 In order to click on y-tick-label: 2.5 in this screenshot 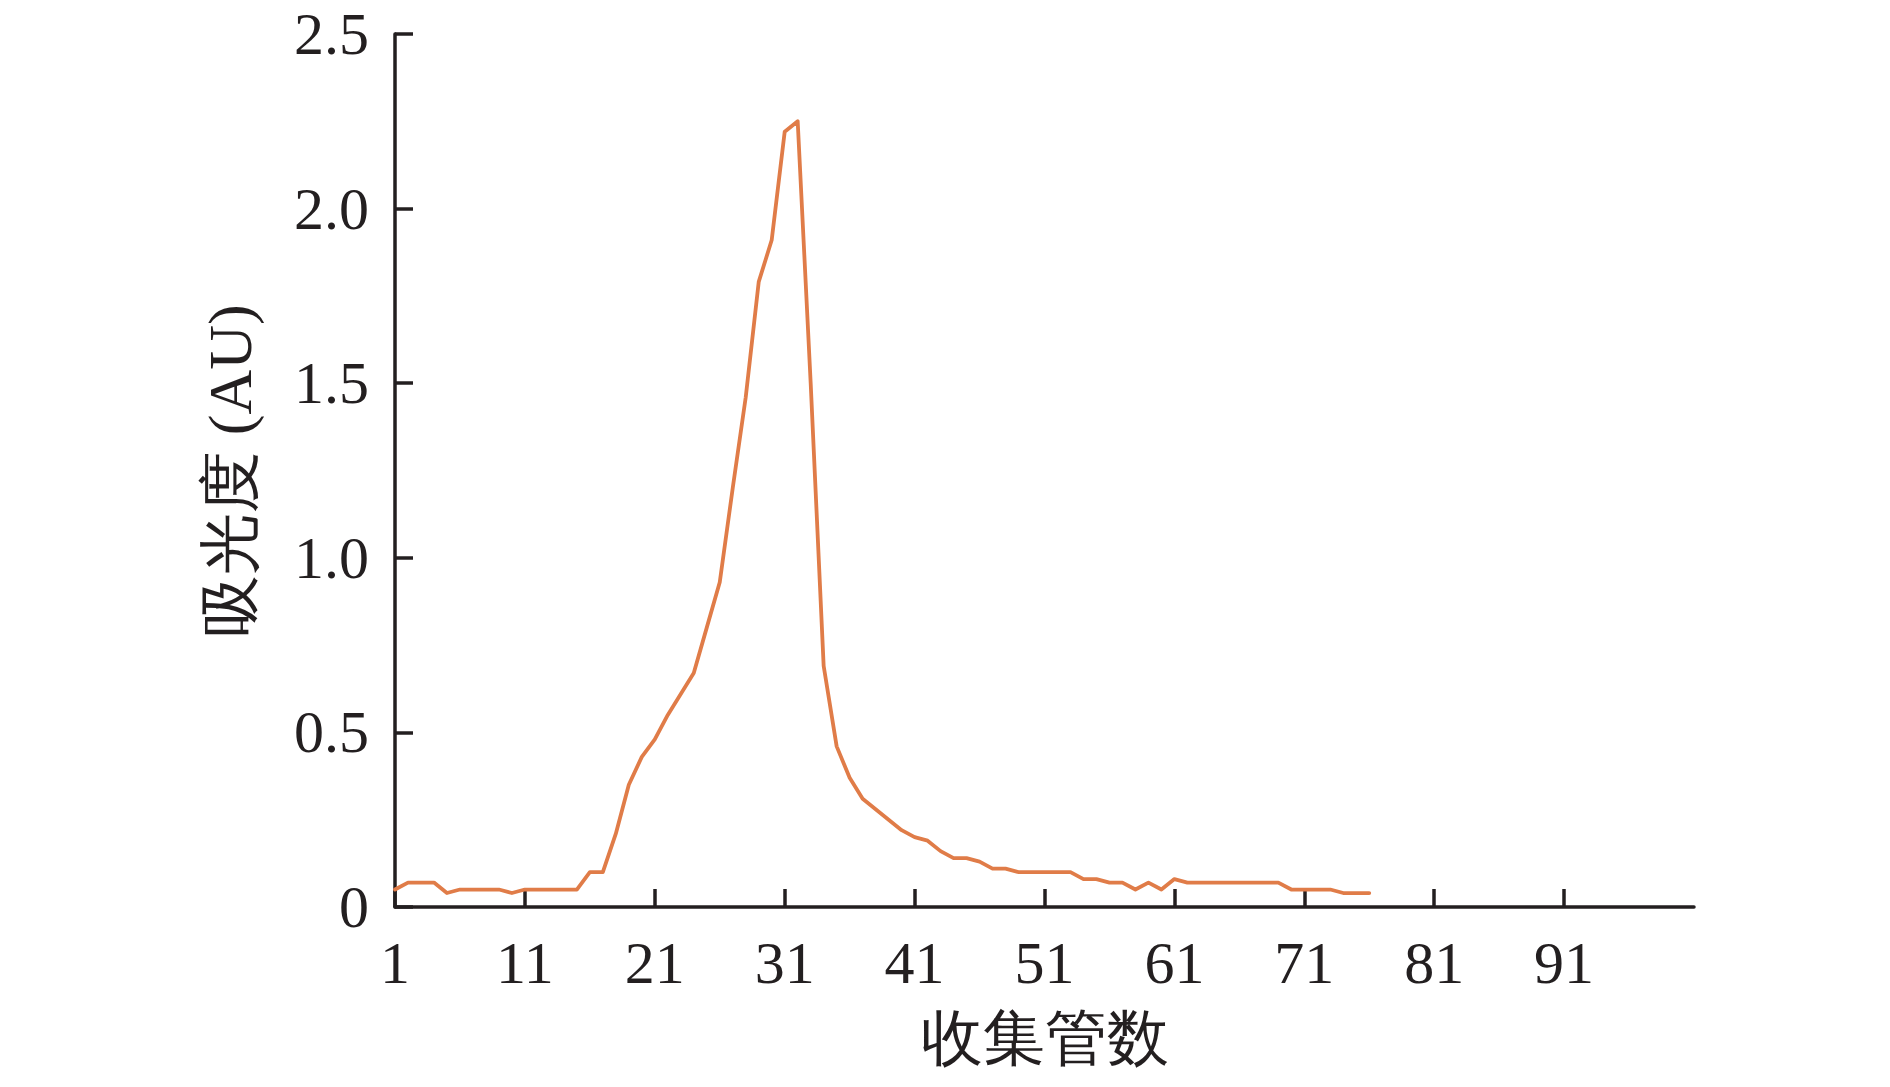, I will do `click(331, 34)`.